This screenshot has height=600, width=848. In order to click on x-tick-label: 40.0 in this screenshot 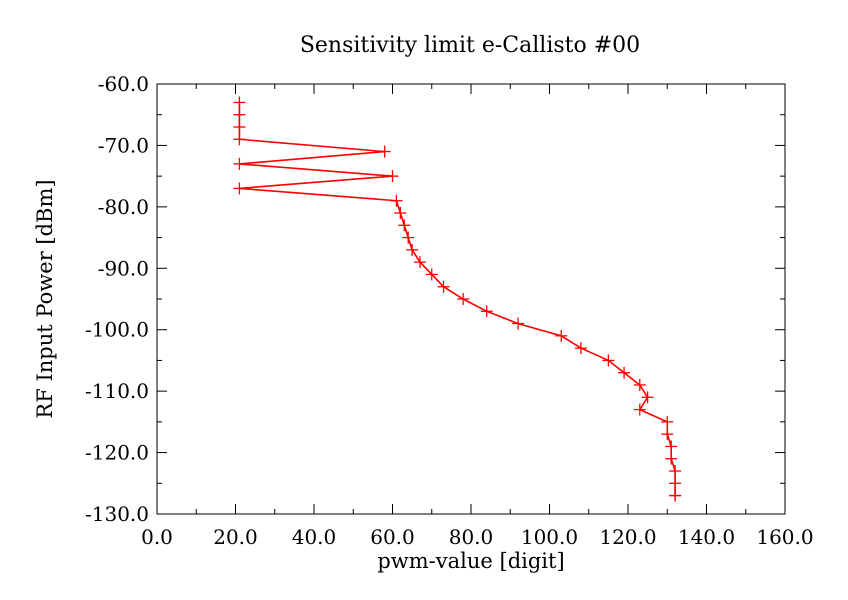, I will do `click(314, 537)`.